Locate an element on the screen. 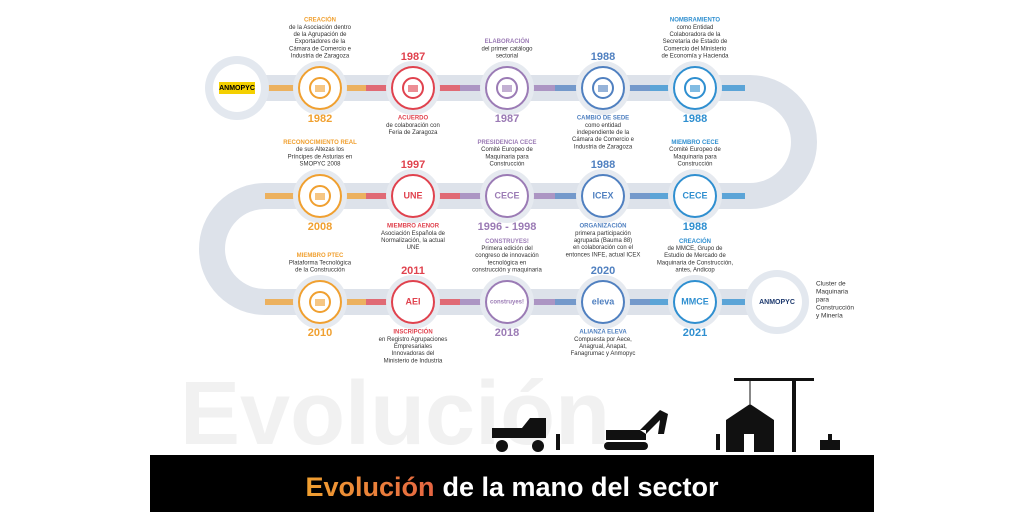  milestone-year: 1987 is located at coordinates (507, 119).